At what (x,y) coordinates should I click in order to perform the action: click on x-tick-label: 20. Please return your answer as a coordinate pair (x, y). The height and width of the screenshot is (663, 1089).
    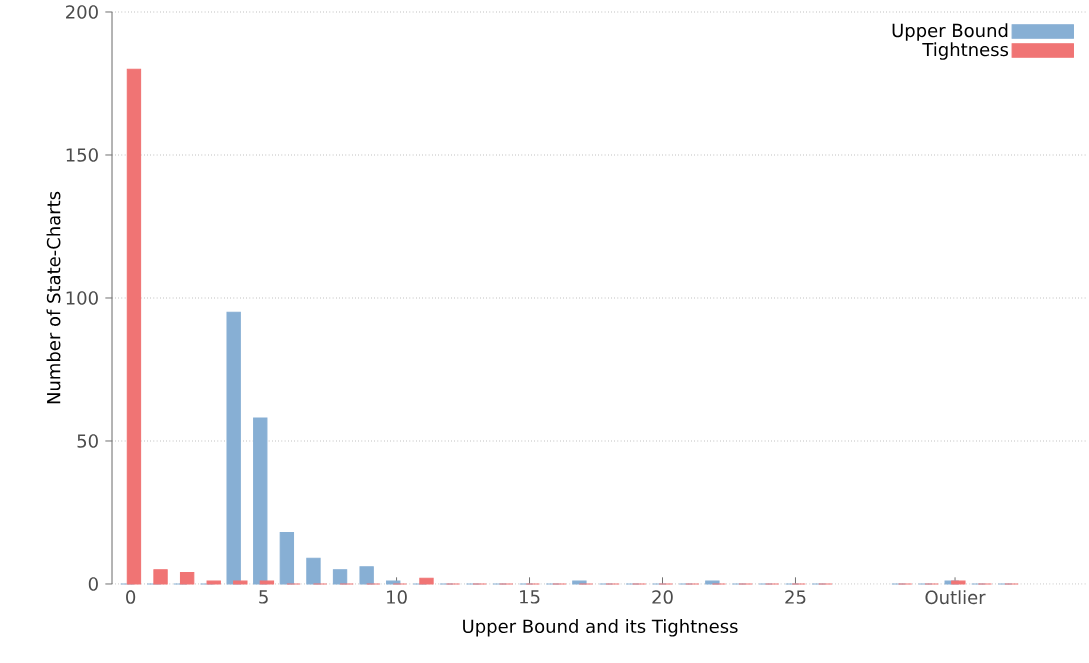
    Looking at the image, I should click on (662, 597).